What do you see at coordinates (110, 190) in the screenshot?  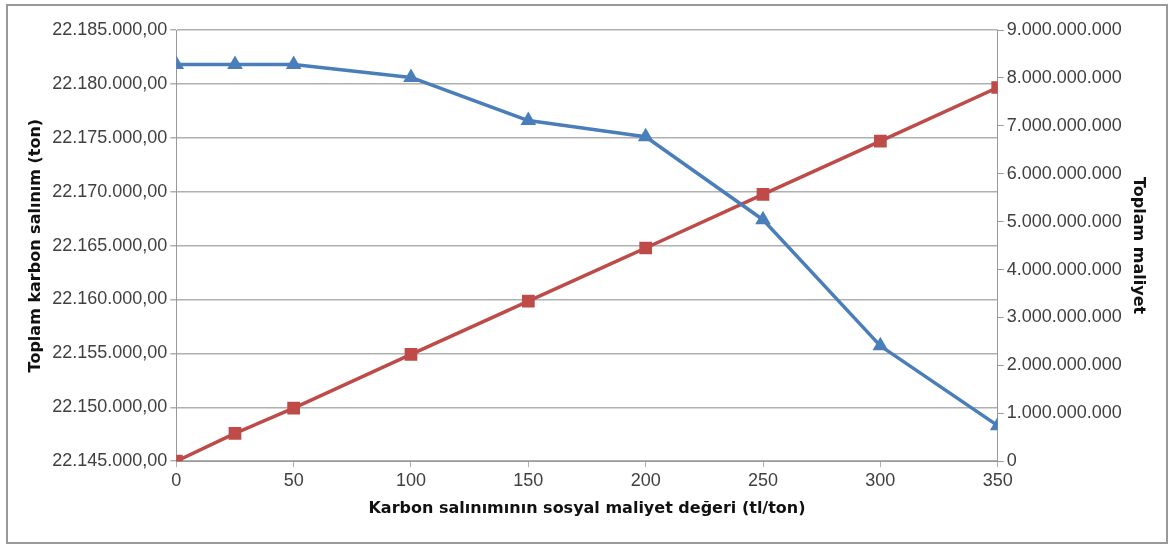 I see `y-tick-label: 22.170.000,00` at bounding box center [110, 190].